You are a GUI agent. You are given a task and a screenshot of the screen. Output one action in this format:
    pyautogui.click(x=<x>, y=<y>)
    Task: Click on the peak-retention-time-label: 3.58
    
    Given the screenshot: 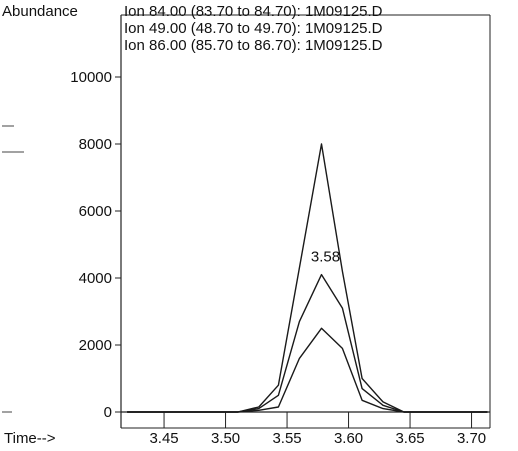 What is the action you would take?
    pyautogui.click(x=325, y=256)
    